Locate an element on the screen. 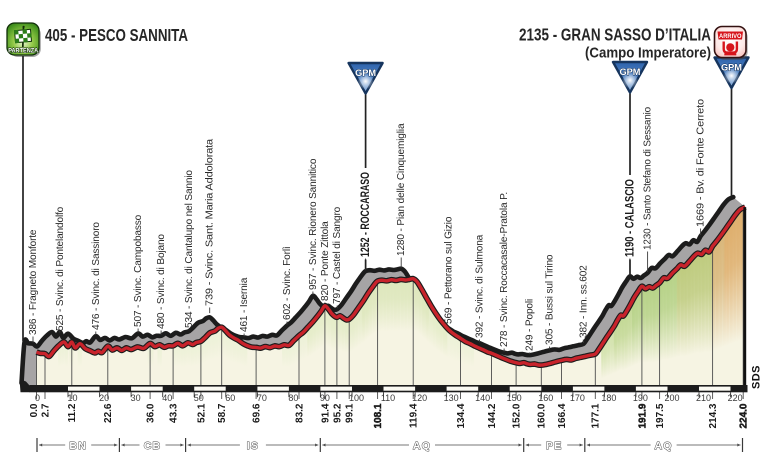 The image size is (768, 470). svg-text: 1280 - Pian delle Cinquemiglia is located at coordinates (401, 189).